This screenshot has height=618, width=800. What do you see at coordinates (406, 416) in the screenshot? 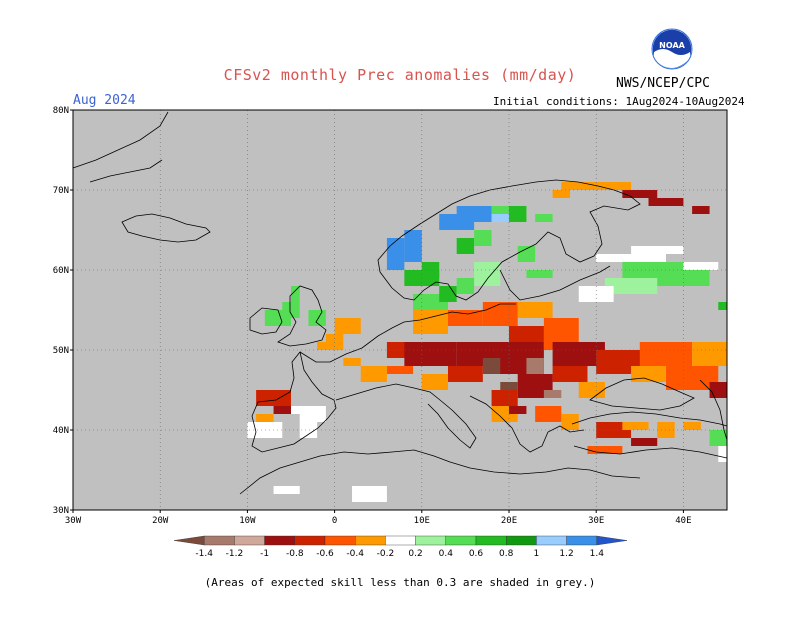
I see `italy-outline` at bounding box center [406, 416].